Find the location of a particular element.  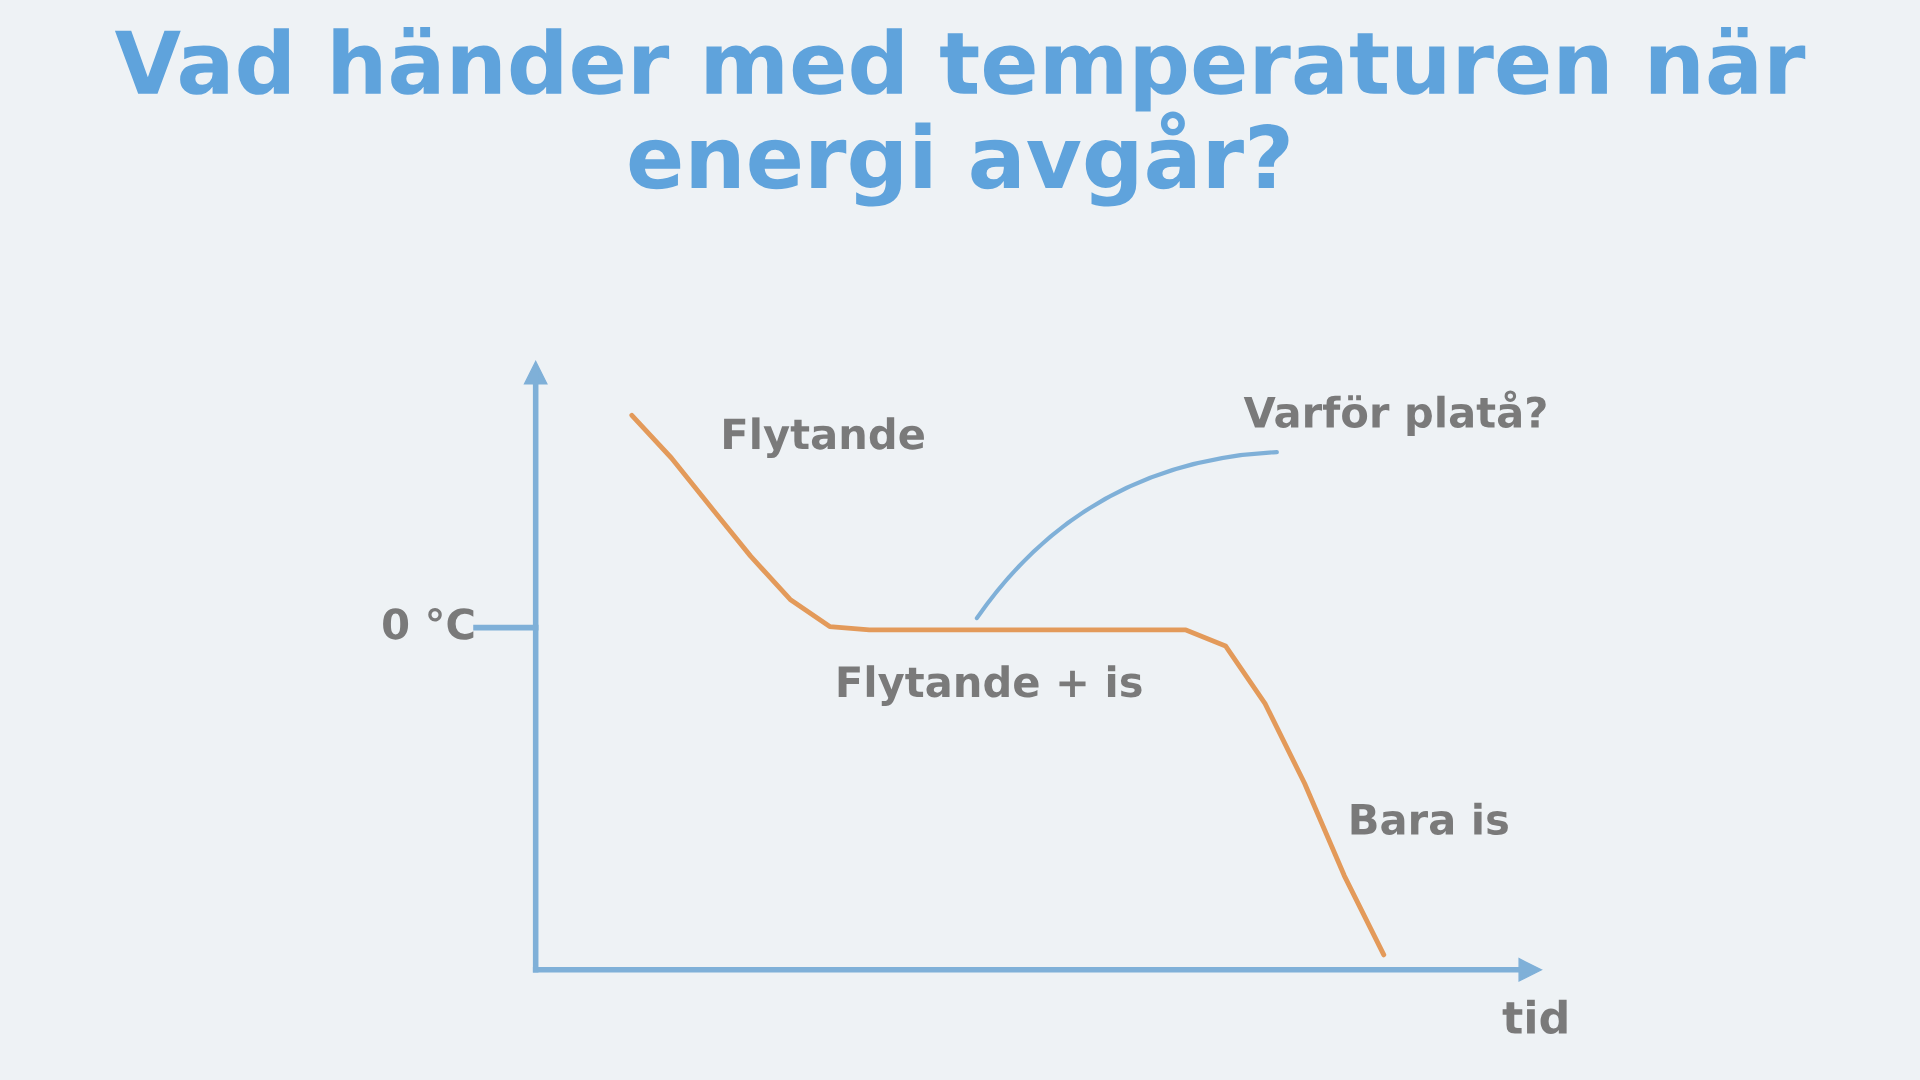

chart-title: Vad händer med temperaturen när energi avgår? is located at coordinates (960, 117).